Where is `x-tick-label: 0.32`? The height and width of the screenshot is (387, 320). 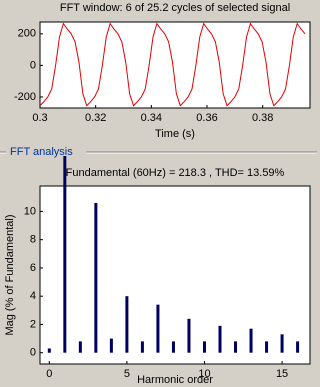 x-tick-label: 0.32 is located at coordinates (95, 118).